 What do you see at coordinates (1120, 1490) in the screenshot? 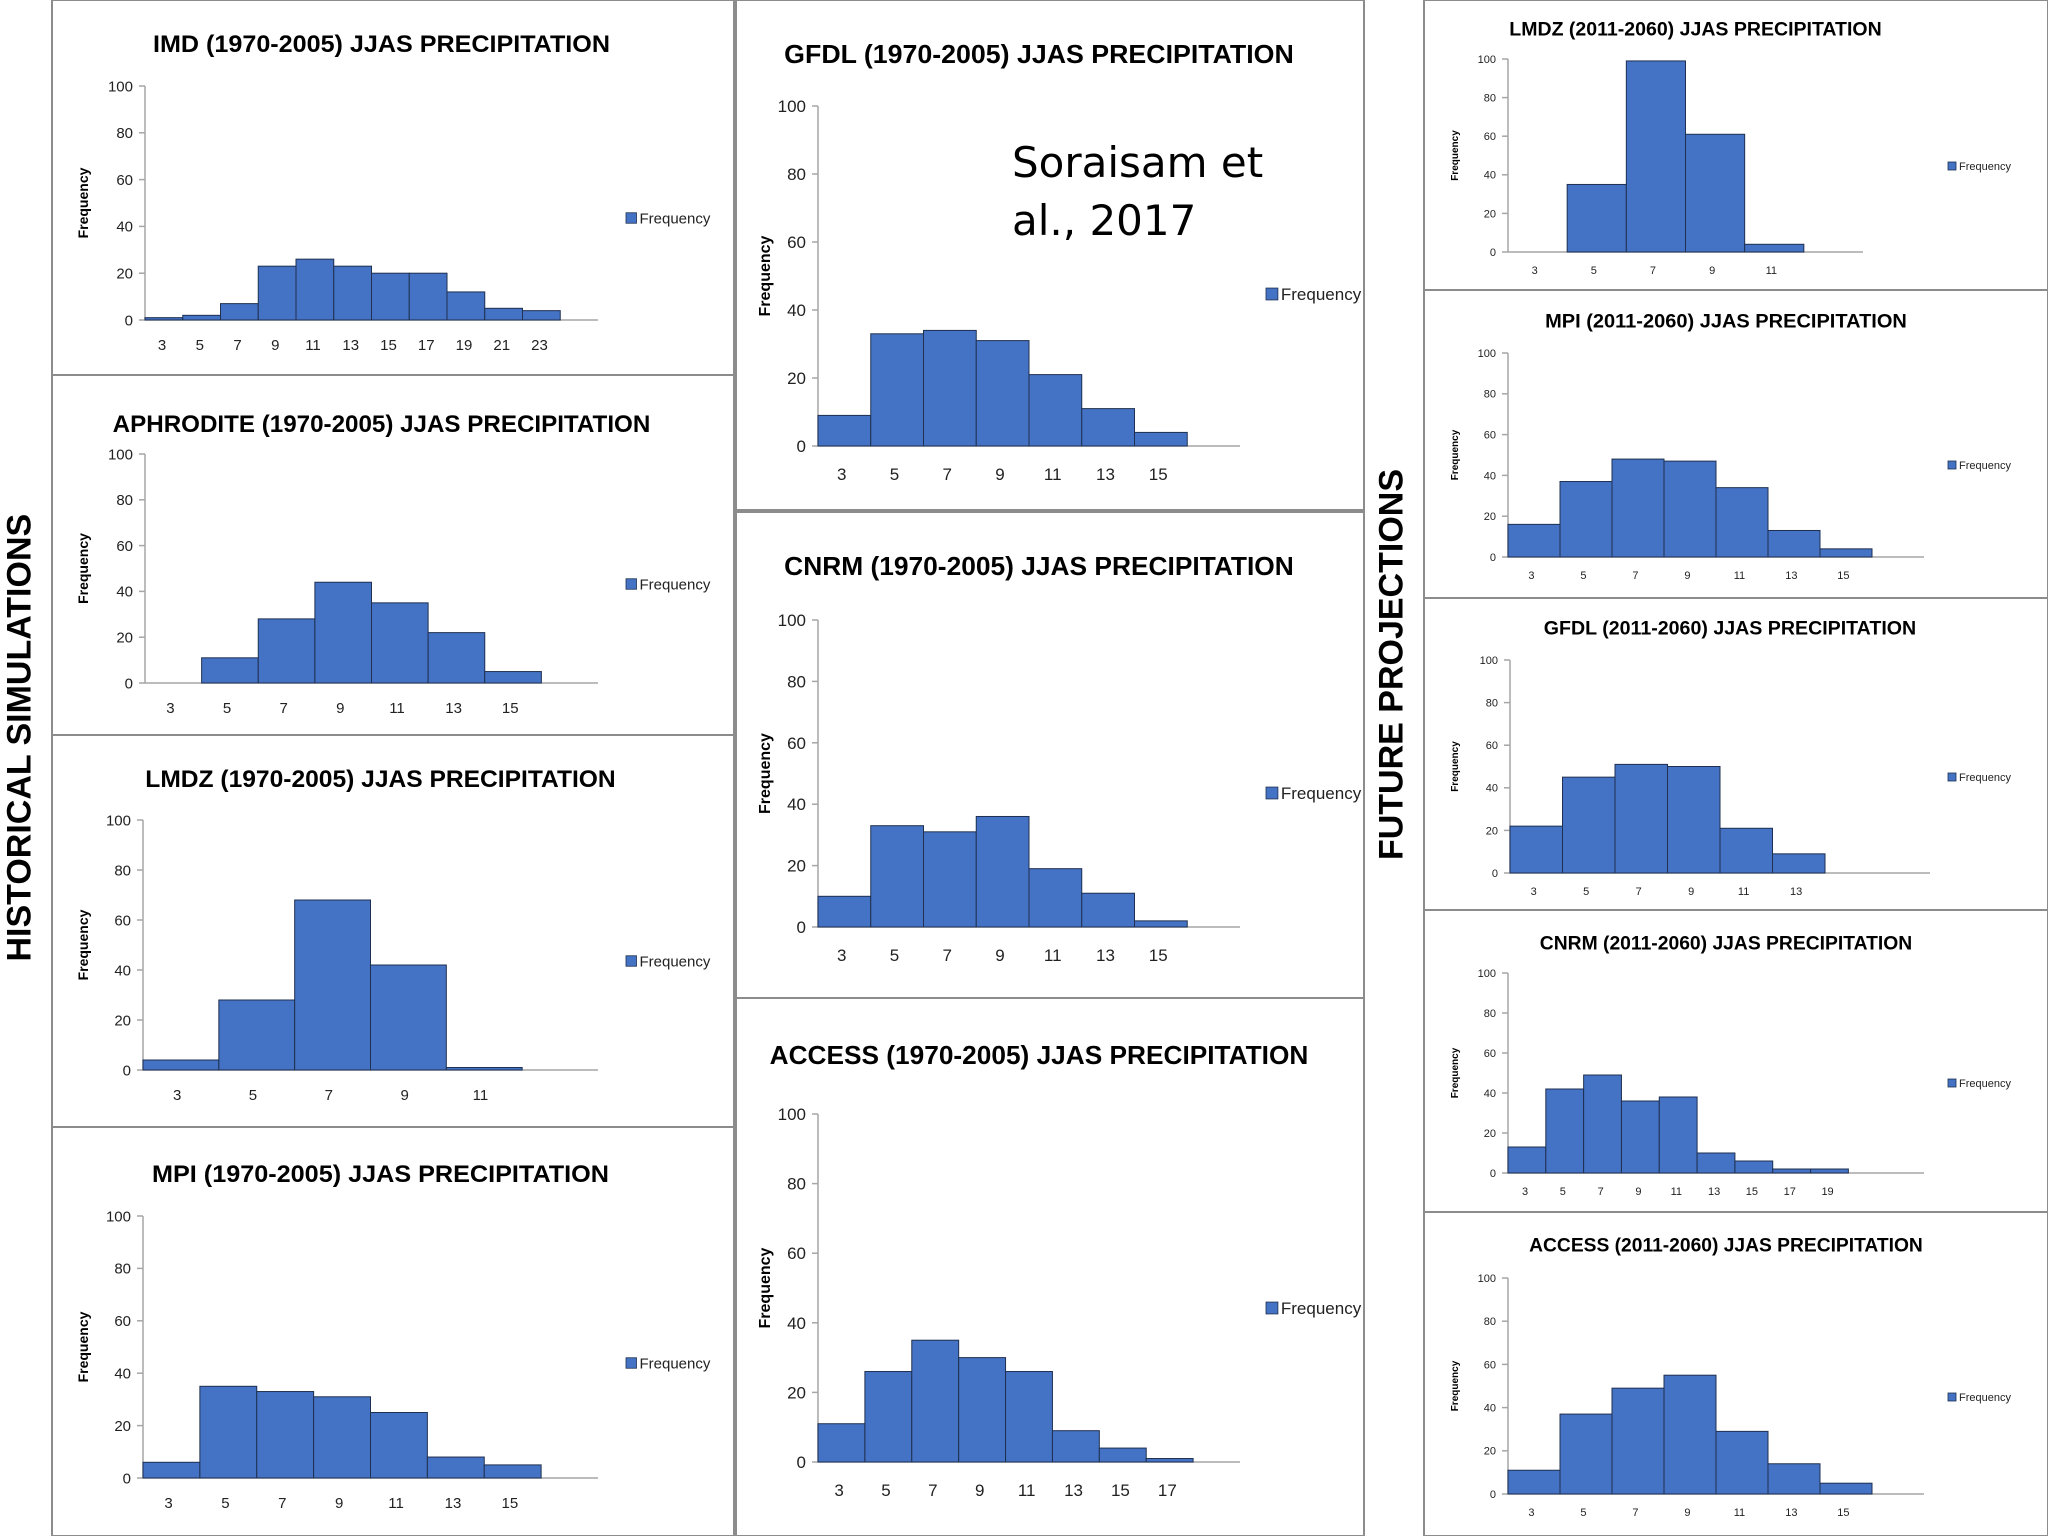
I see `x-tick-label: 15` at bounding box center [1120, 1490].